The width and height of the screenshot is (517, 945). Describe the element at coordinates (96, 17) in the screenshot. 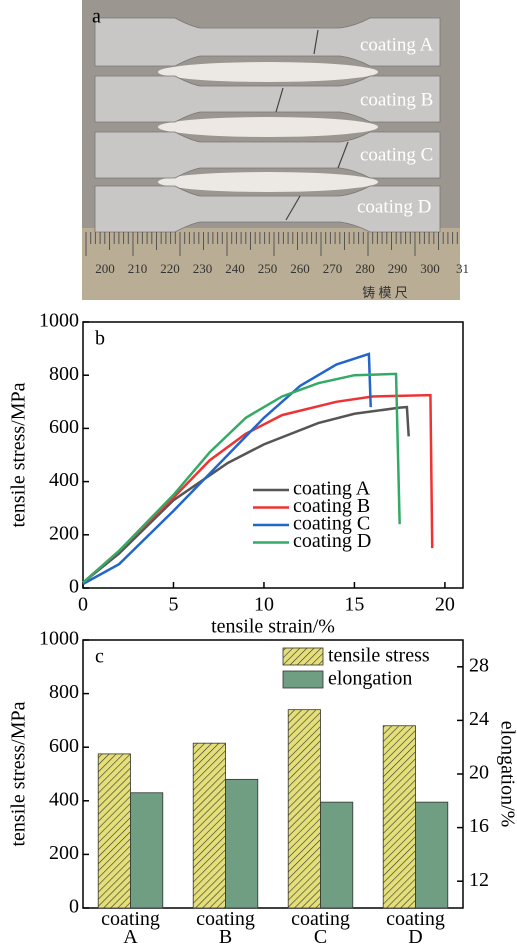

I see `panel-label: a` at that location.